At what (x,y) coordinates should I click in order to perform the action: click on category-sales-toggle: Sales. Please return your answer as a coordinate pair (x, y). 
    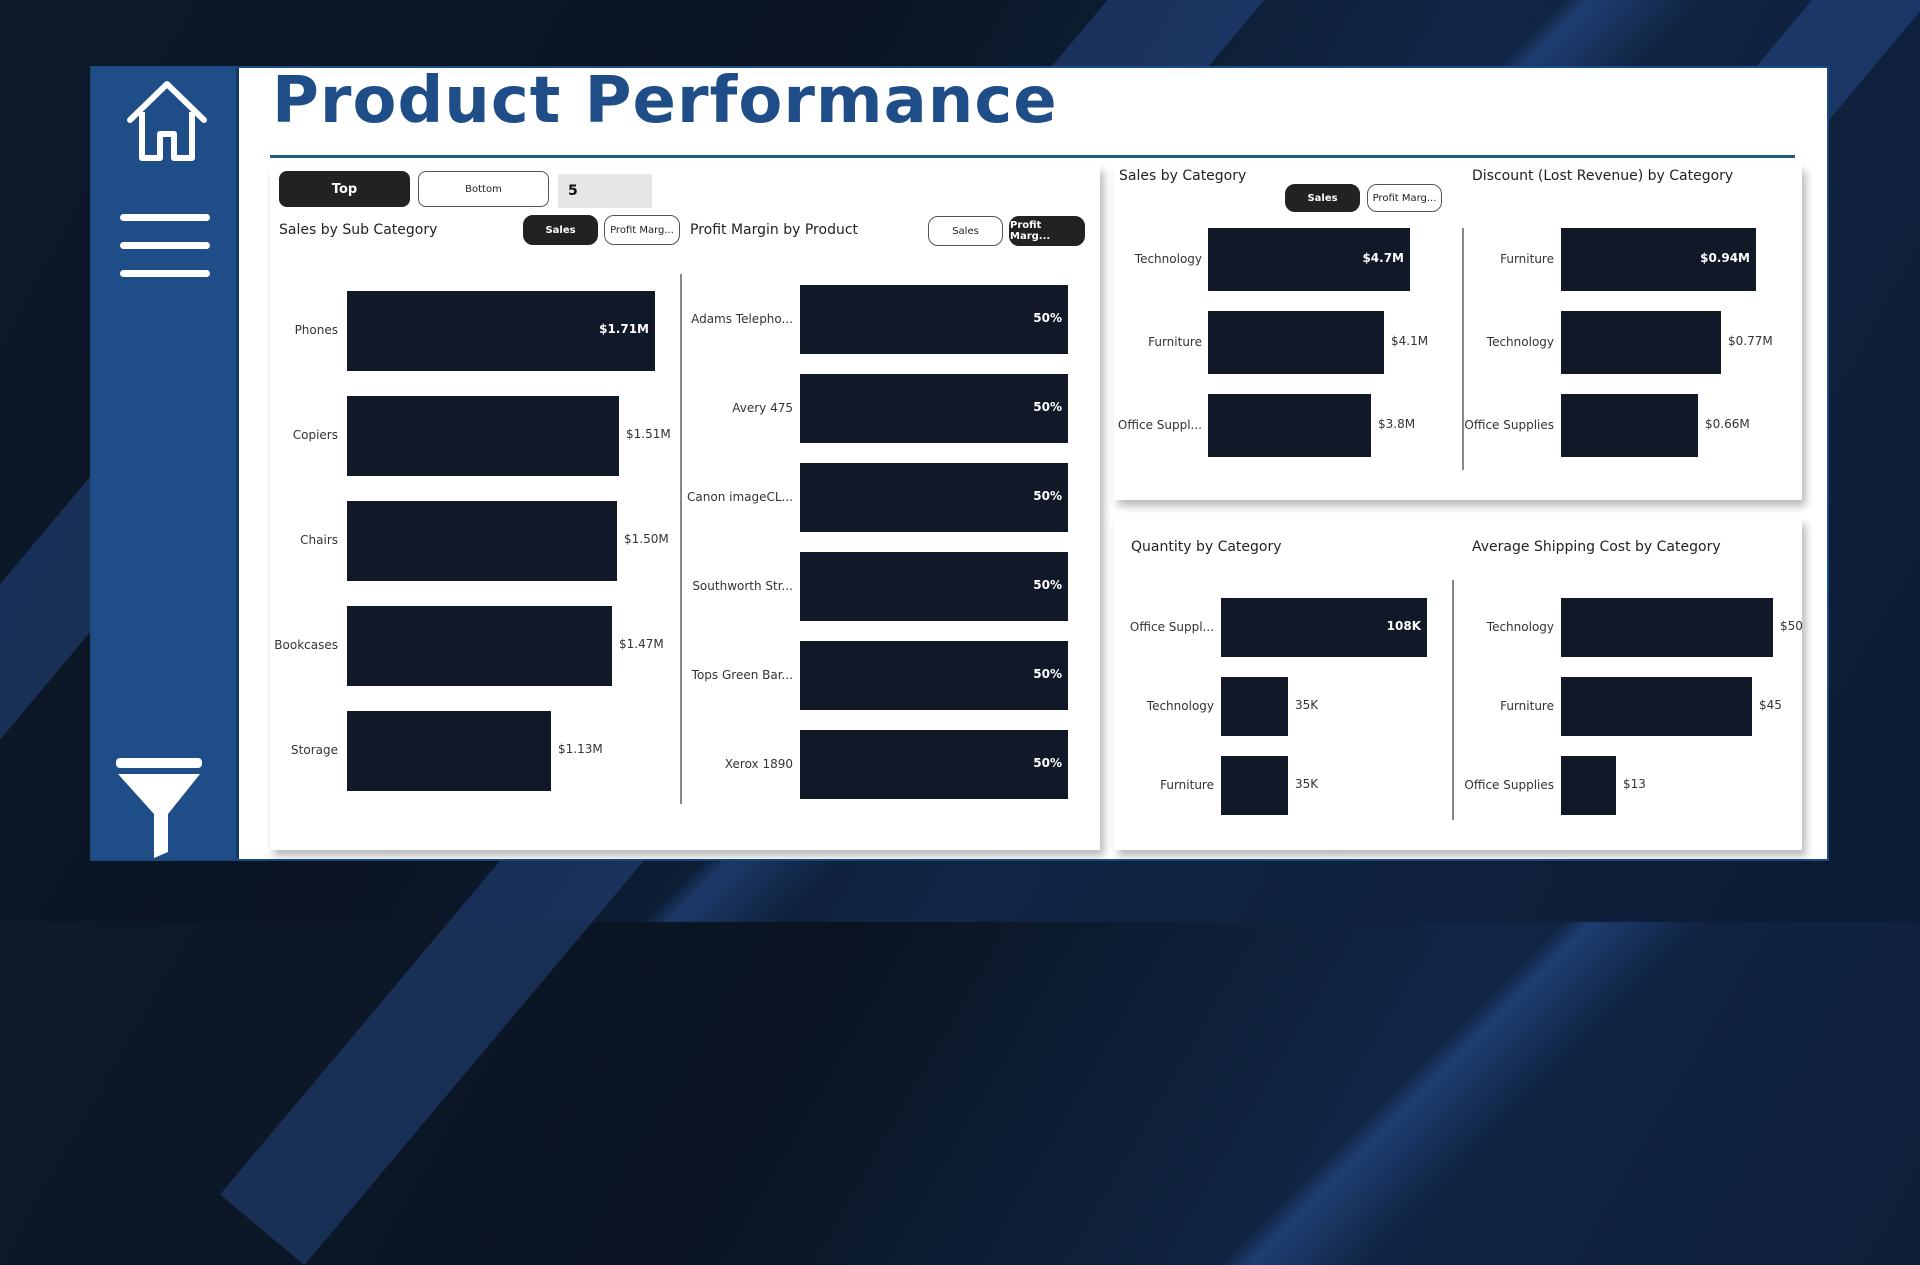
    Looking at the image, I should click on (1322, 198).